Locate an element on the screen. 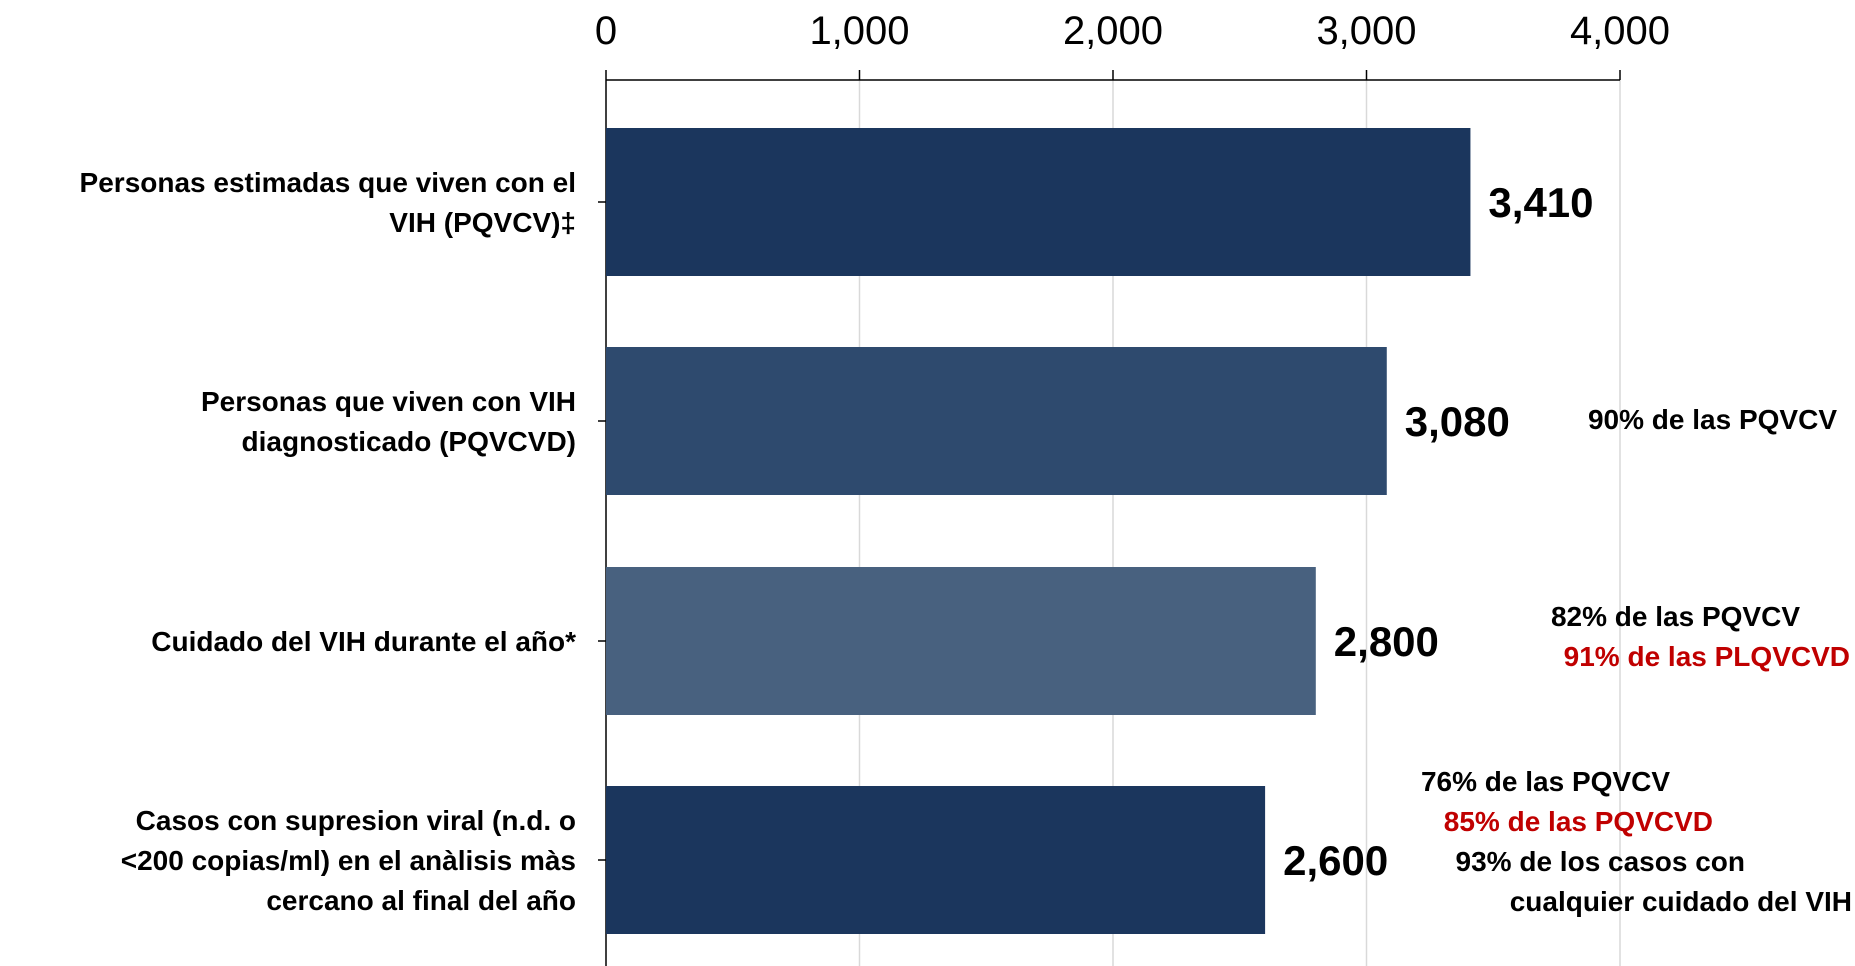 This screenshot has height=966, width=1855. x-tick-label: 2,000 is located at coordinates (1113, 31).